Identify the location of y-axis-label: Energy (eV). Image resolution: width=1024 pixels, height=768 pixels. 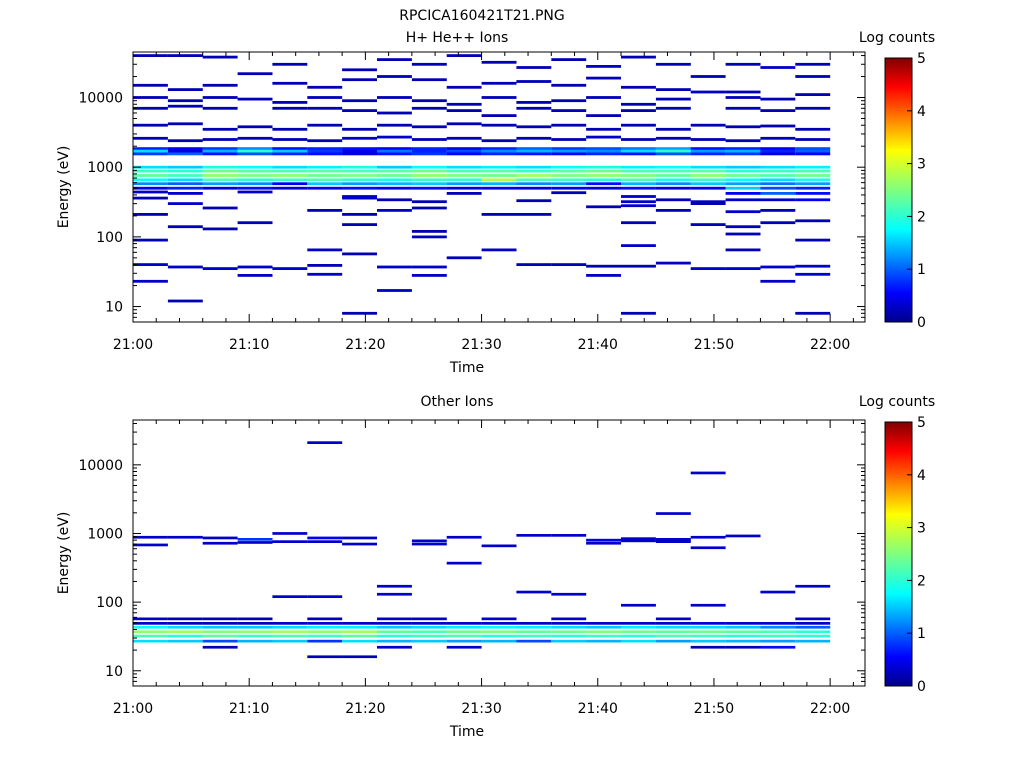
(64, 187).